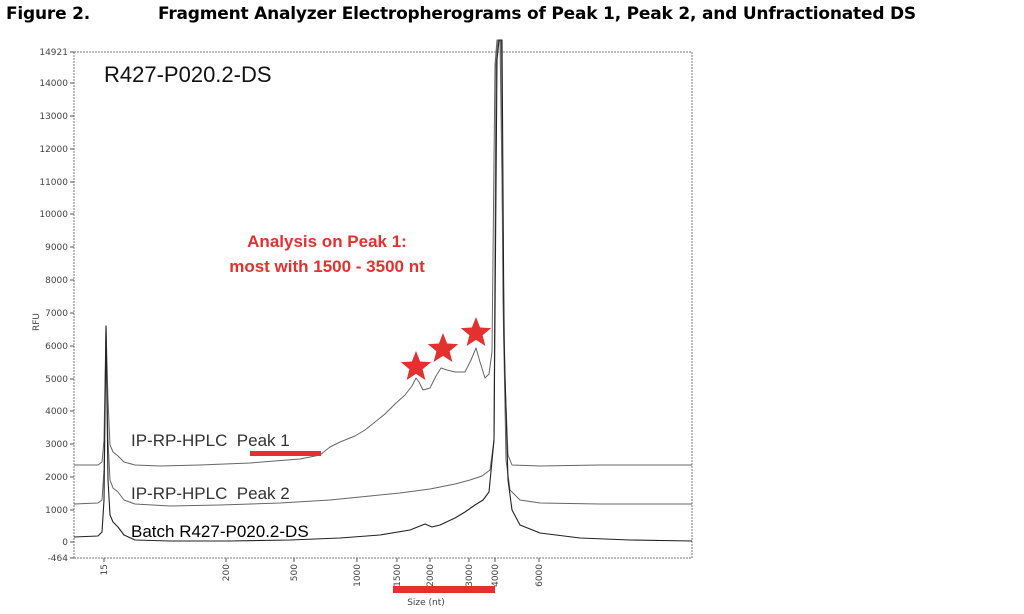 This screenshot has width=1024, height=614. I want to click on x-tick-label: 1000, so click(358, 575).